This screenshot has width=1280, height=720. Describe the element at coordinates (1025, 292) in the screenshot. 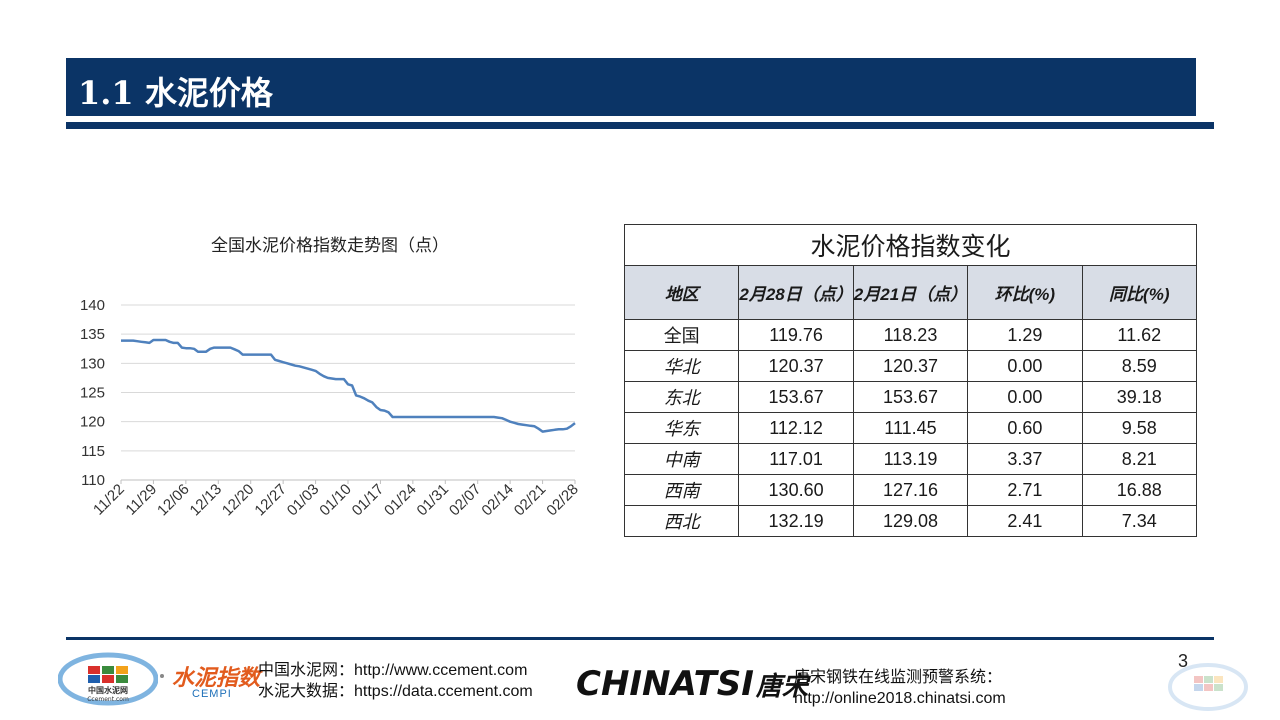

I see `table-header-cell: 环比(%)` at that location.